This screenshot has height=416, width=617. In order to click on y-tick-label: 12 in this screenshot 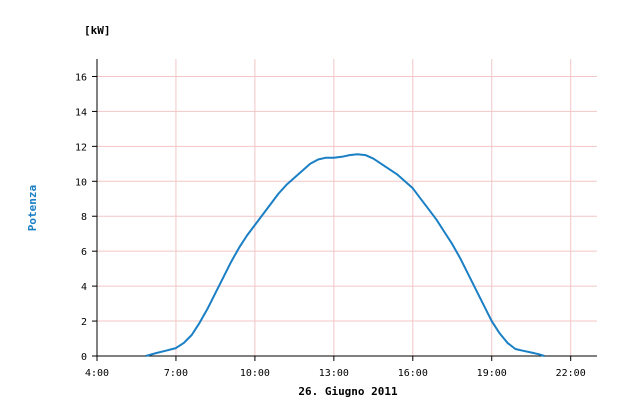, I will do `click(81, 147)`.